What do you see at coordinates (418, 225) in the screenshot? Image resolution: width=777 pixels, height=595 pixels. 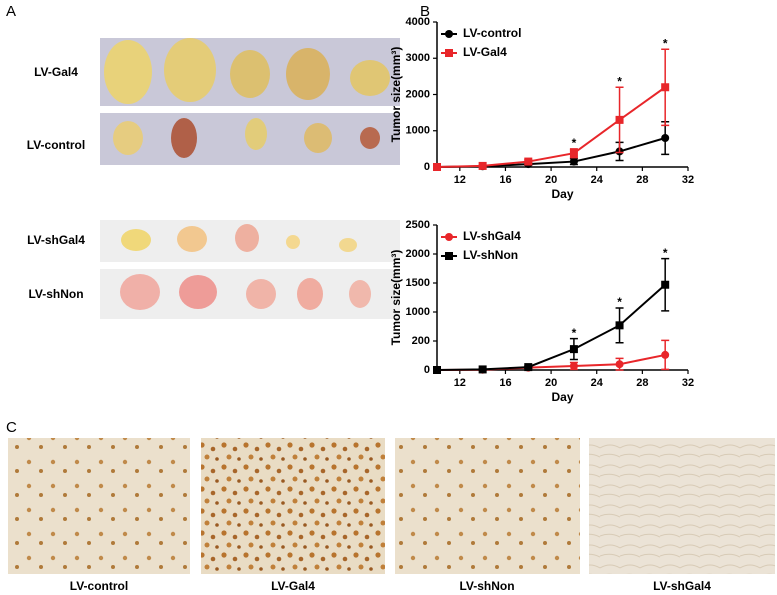 I see `y-tick-label: 2500` at bounding box center [418, 225].